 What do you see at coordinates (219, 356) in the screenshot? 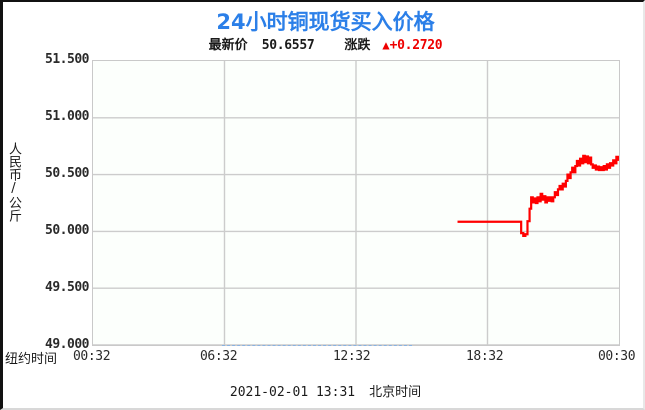
I see `x-tick-label: 06:32` at bounding box center [219, 356].